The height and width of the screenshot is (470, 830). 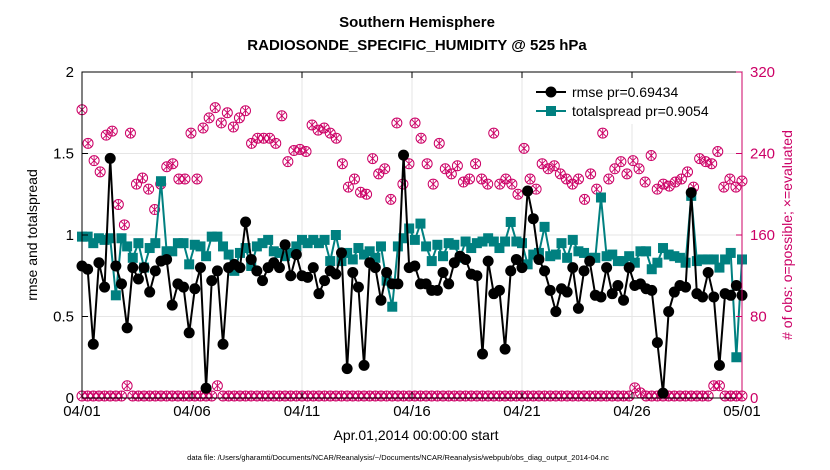 What do you see at coordinates (415, 435) in the screenshot?
I see `x-axis-label: Apr.01,2014 00:00:00 start` at bounding box center [415, 435].